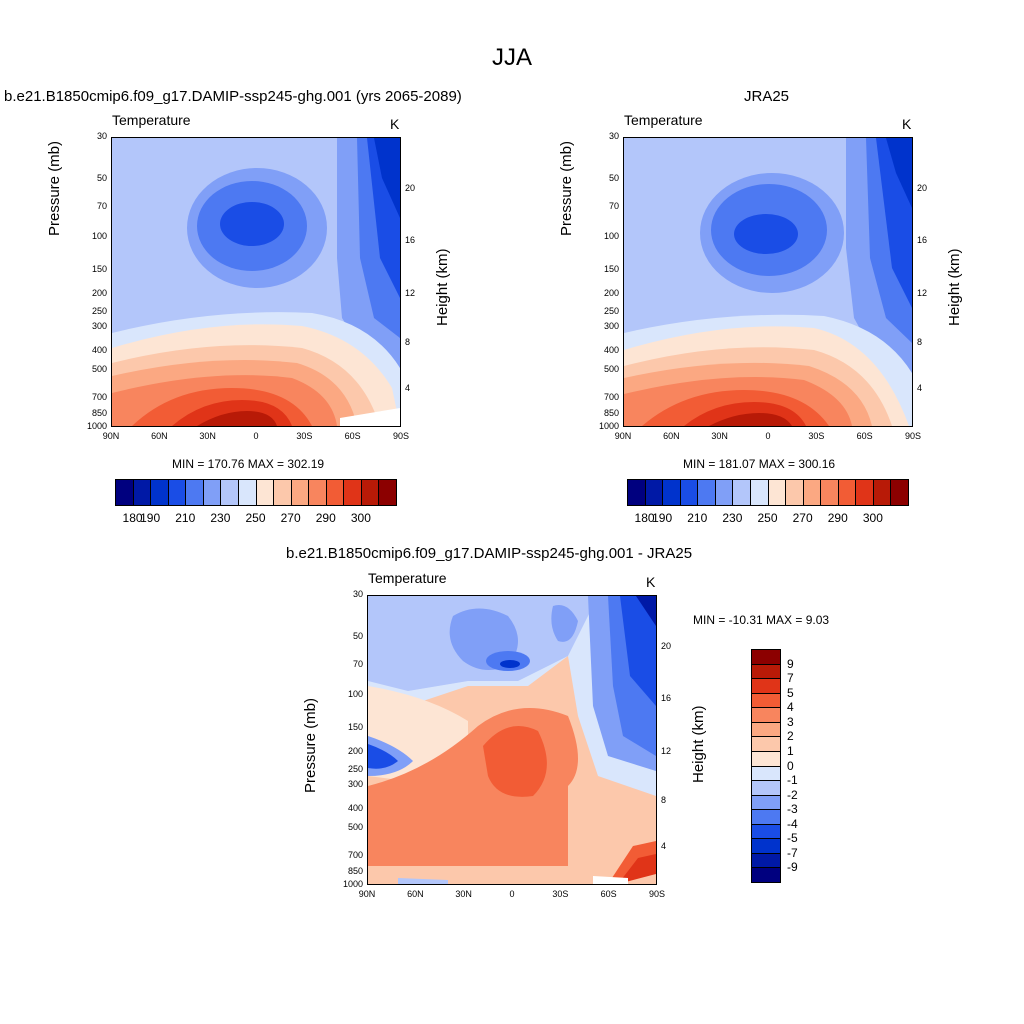 This screenshot has width=1024, height=1024. What do you see at coordinates (790, 707) in the screenshot?
I see `colorbar-label: 4` at bounding box center [790, 707].